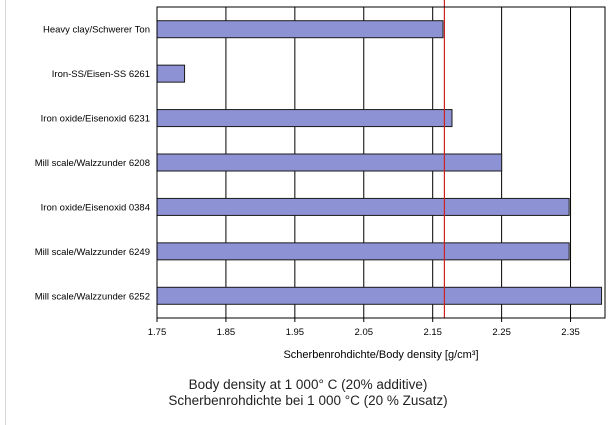 Image resolution: width=616 pixels, height=425 pixels. Describe the element at coordinates (95, 207) in the screenshot. I see `category-label-5: Iron oxide/Eisenoxid 0384` at that location.